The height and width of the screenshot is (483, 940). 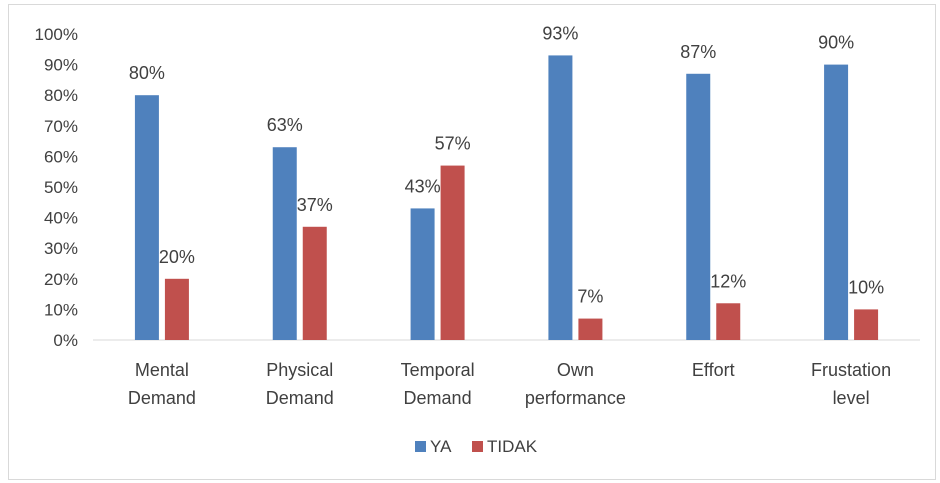 I want to click on legend-label-tidak: TIDAK, so click(x=512, y=446).